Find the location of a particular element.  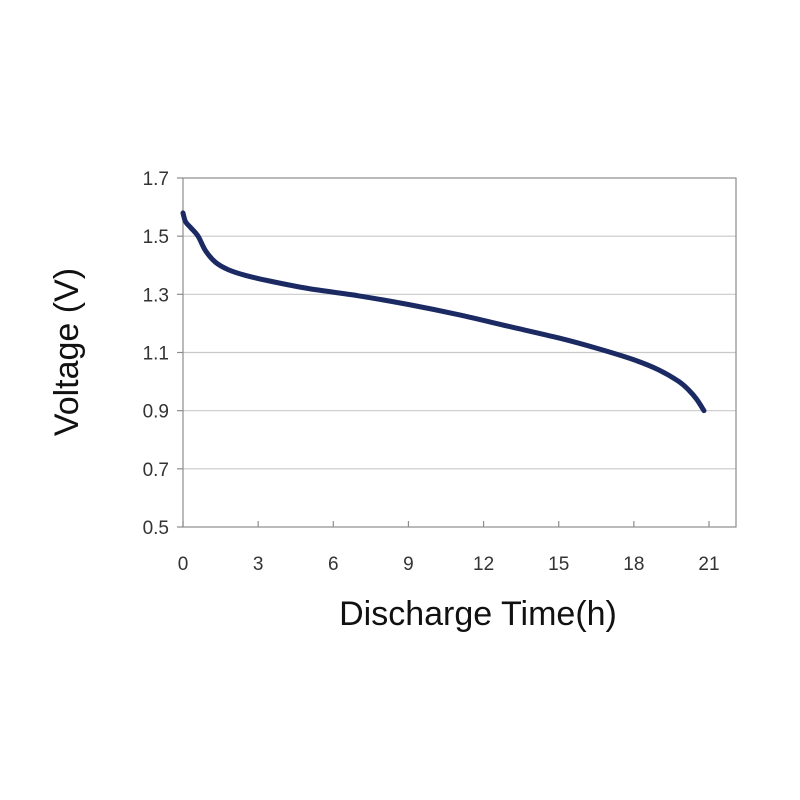

x-tick-label: 12 is located at coordinates (483, 564).